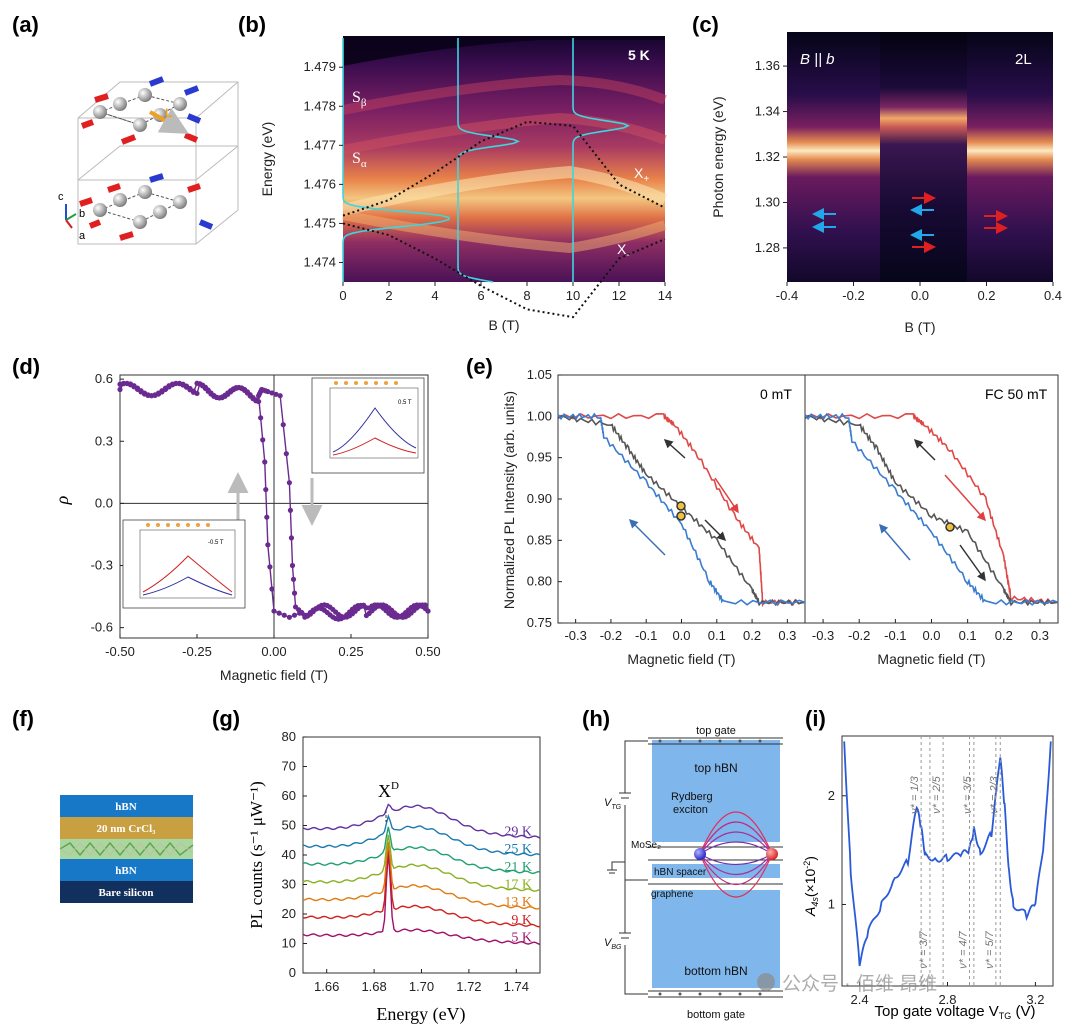 The image size is (1080, 1028). I want to click on g-temp-label: 13 K, so click(518, 902).